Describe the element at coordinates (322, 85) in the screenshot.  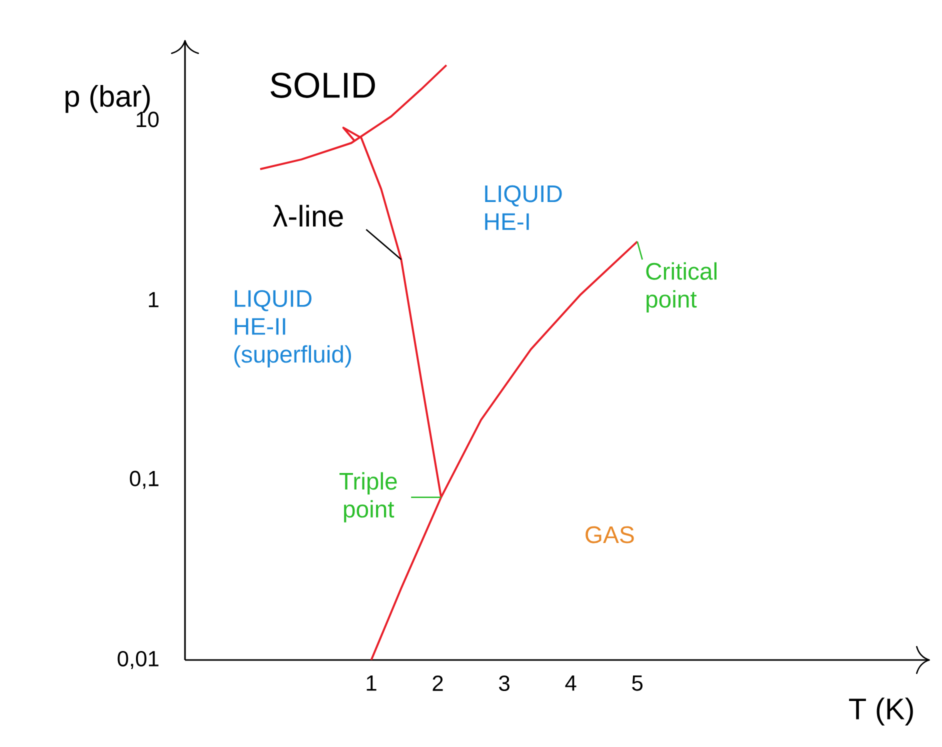
I see `annotation: SOLID` at that location.